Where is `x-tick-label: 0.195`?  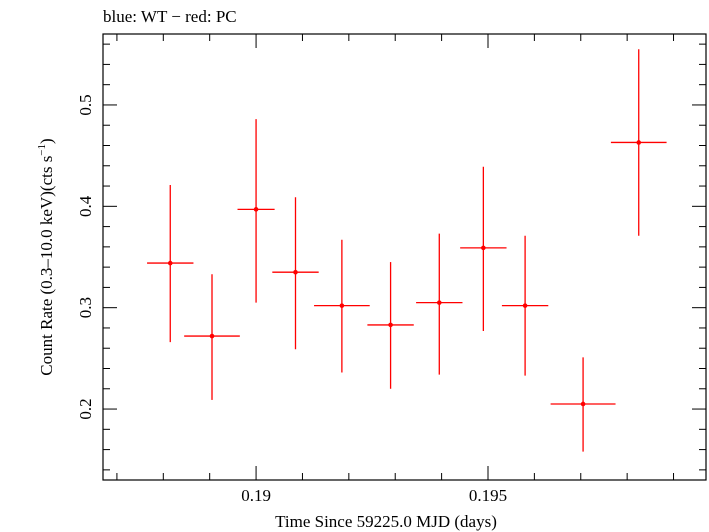 x-tick-label: 0.195 is located at coordinates (488, 495).